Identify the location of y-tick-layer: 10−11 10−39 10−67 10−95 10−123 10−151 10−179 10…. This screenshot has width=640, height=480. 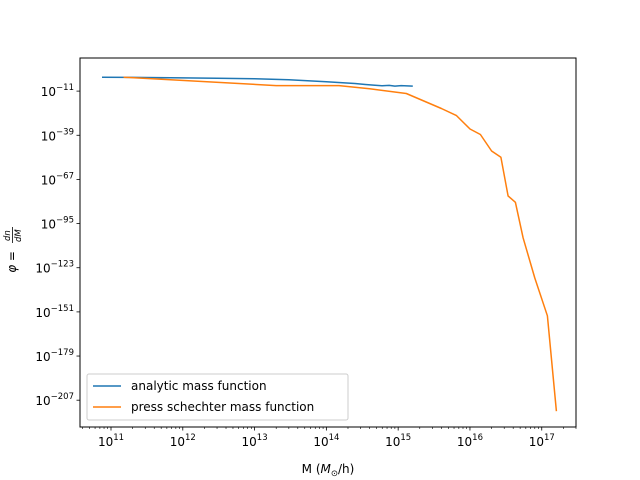
(57, 245).